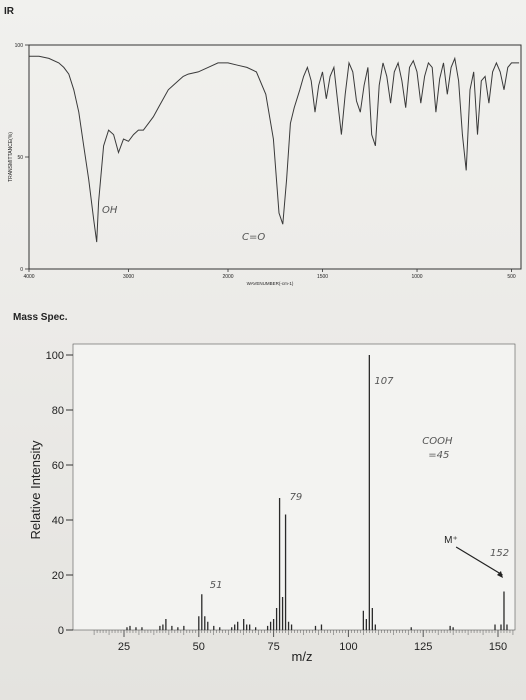  What do you see at coordinates (270, 283) in the screenshot?
I see `ir-x-axis-label: WAVENUMBER(-cm-1)` at bounding box center [270, 283].